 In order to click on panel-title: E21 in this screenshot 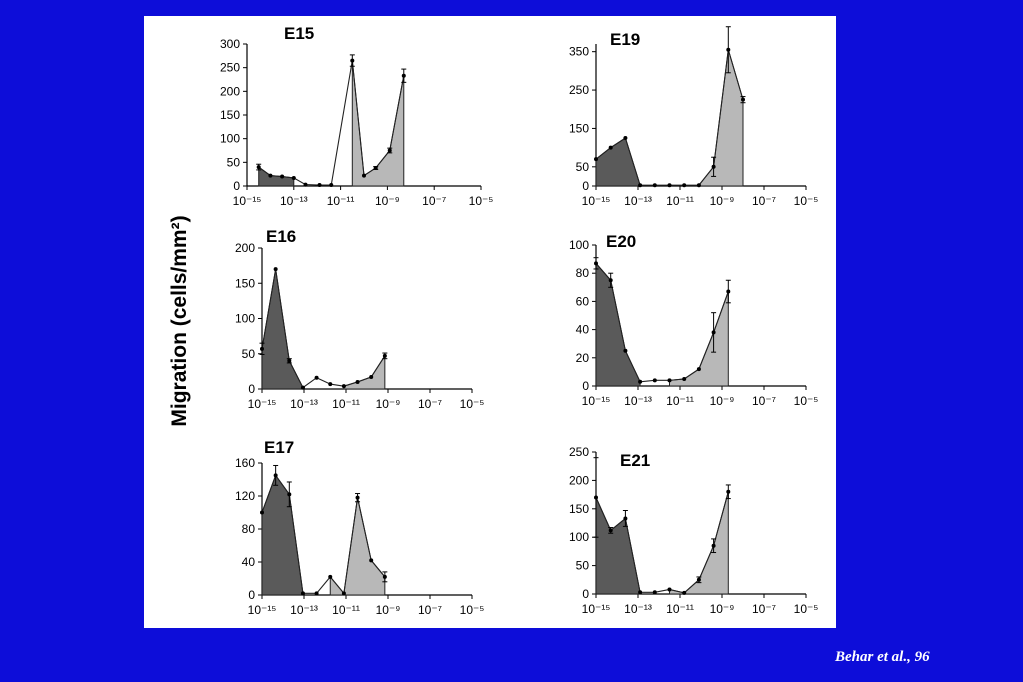, I will do `click(635, 460)`.